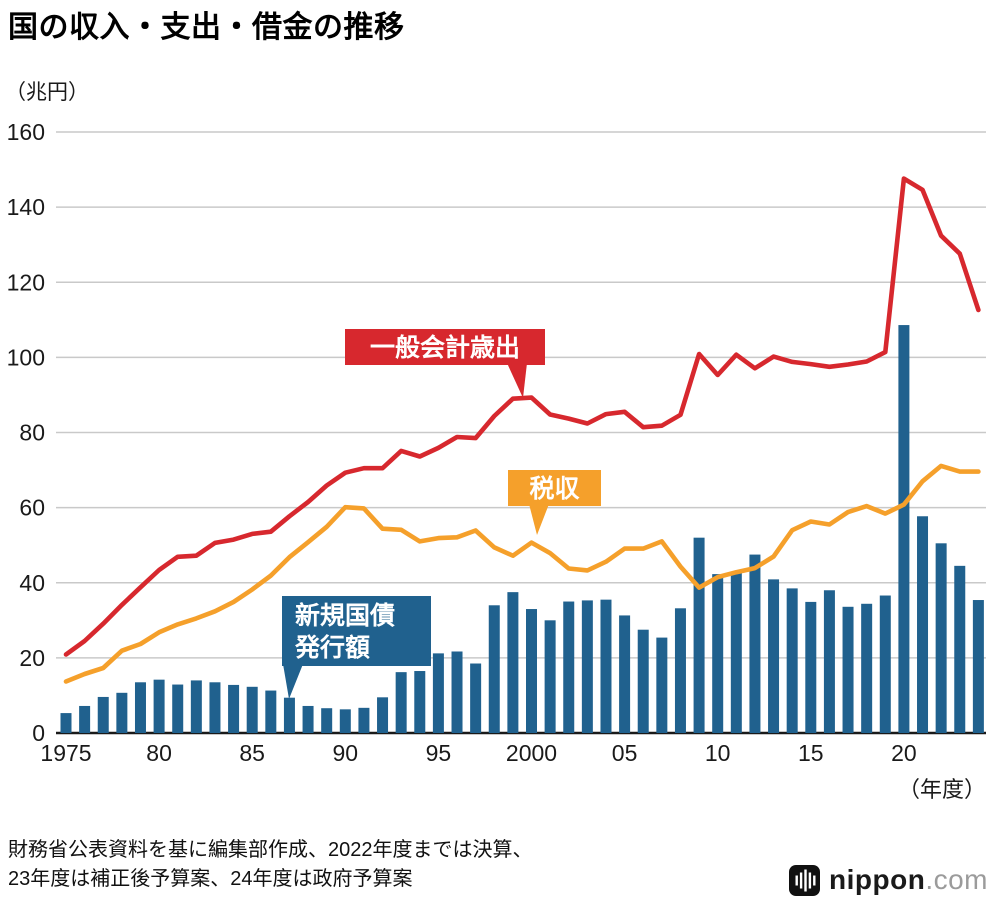 Image resolution: width=1000 pixels, height=910 pixels. What do you see at coordinates (65, 753) in the screenshot?
I see `svg-text: 1975` at bounding box center [65, 753].